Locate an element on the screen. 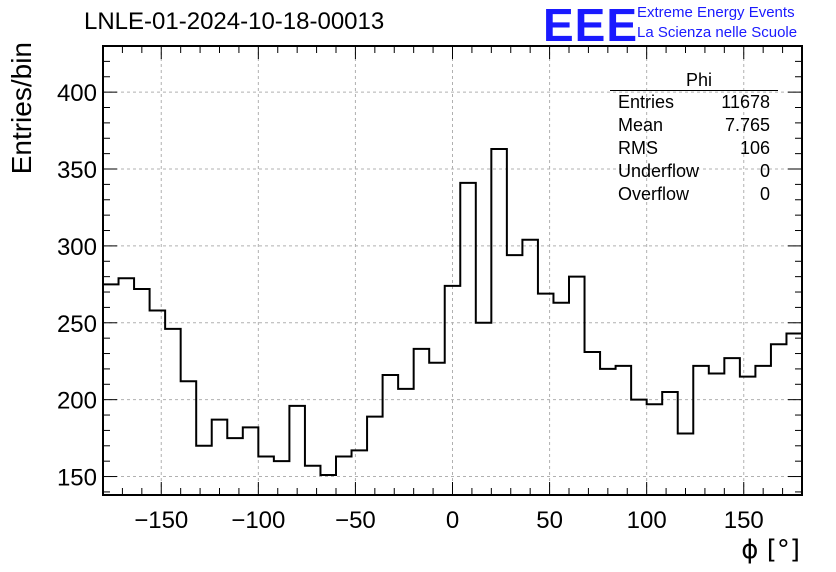 The height and width of the screenshot is (572, 836). y-axis-label: Entries/bin is located at coordinates (21, 108).